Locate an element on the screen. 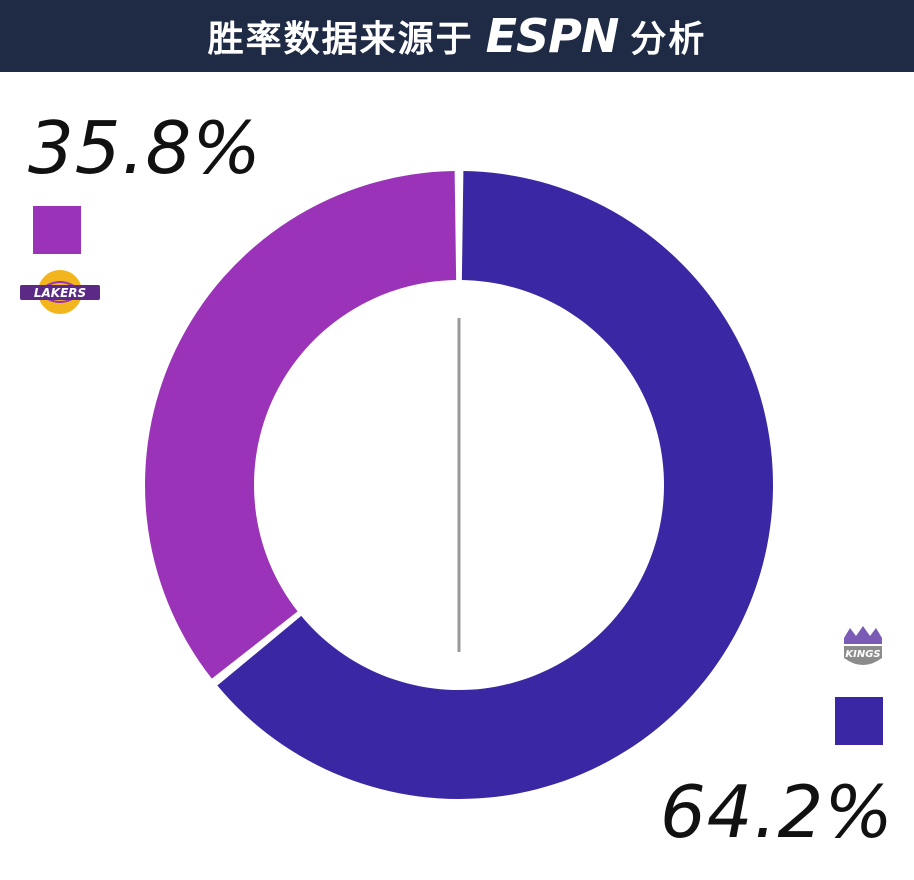 This screenshot has height=880, width=914. lakers-percent-label: 35.8% is located at coordinates (145, 148).